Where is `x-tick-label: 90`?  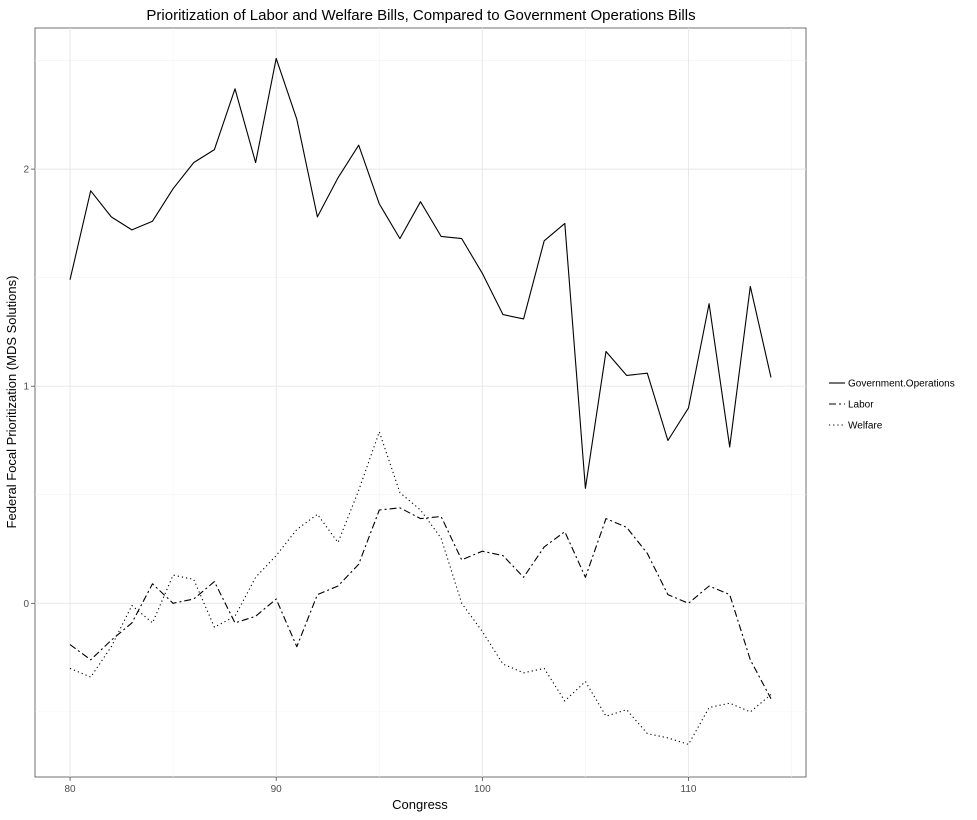 x-tick-label: 90 is located at coordinates (277, 789).